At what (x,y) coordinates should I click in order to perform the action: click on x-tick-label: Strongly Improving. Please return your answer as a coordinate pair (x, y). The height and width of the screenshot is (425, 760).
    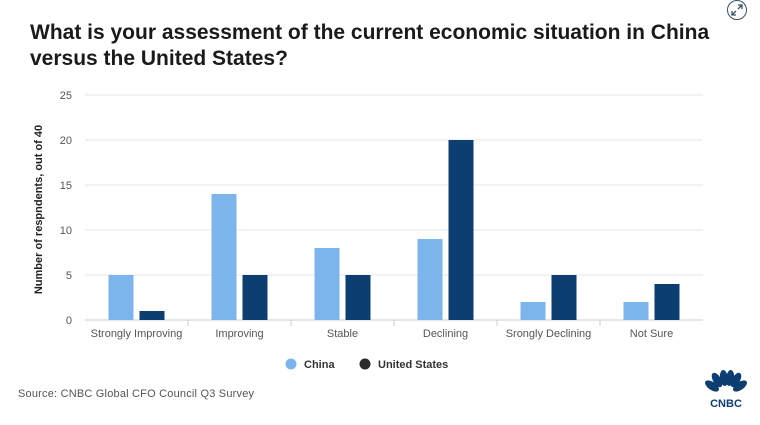
    Looking at the image, I should click on (137, 334).